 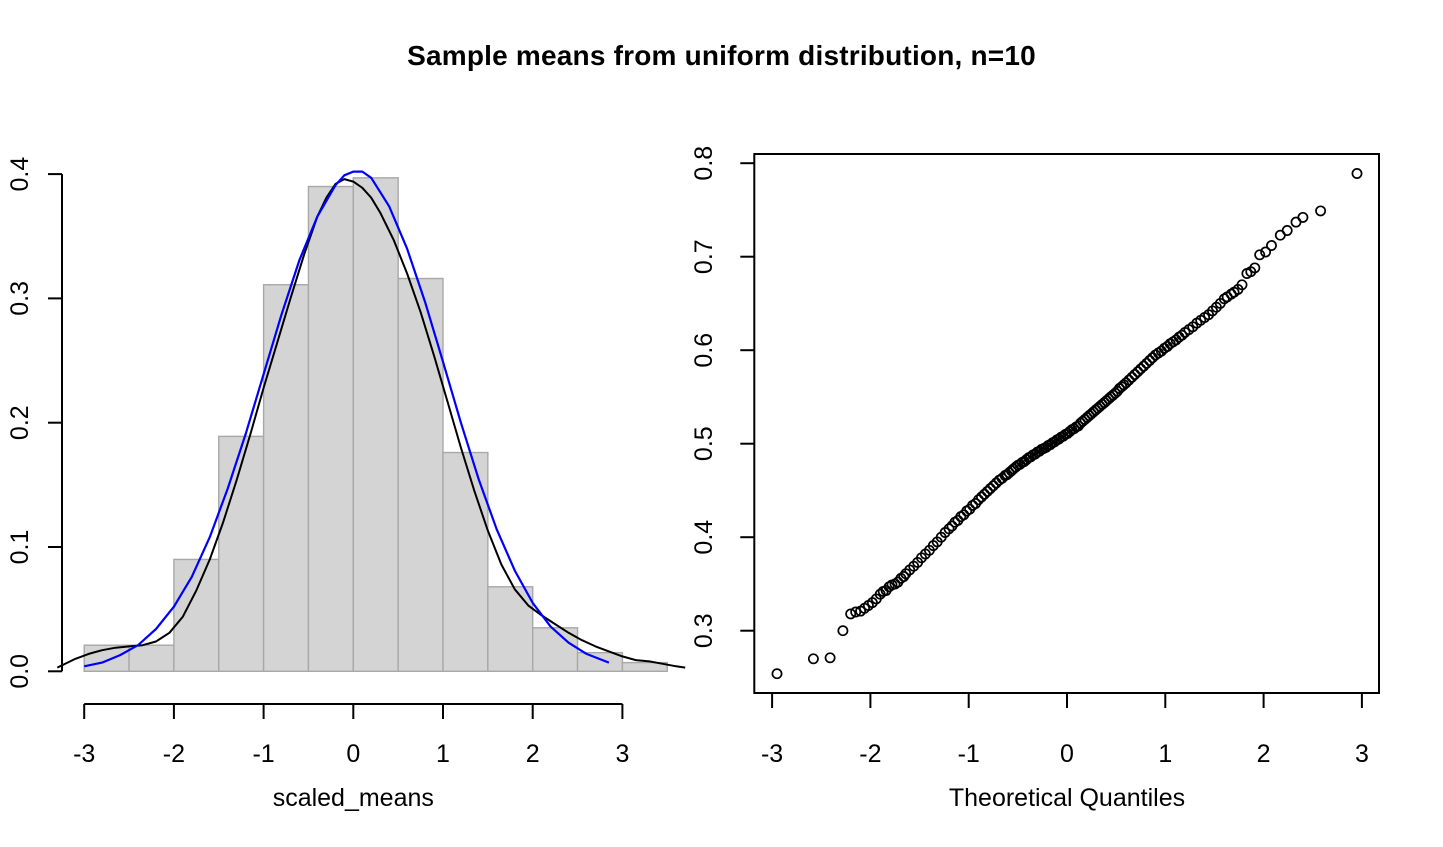 What do you see at coordinates (1067, 798) in the screenshot?
I see `right-xlabel: Theoretical Quantiles` at bounding box center [1067, 798].